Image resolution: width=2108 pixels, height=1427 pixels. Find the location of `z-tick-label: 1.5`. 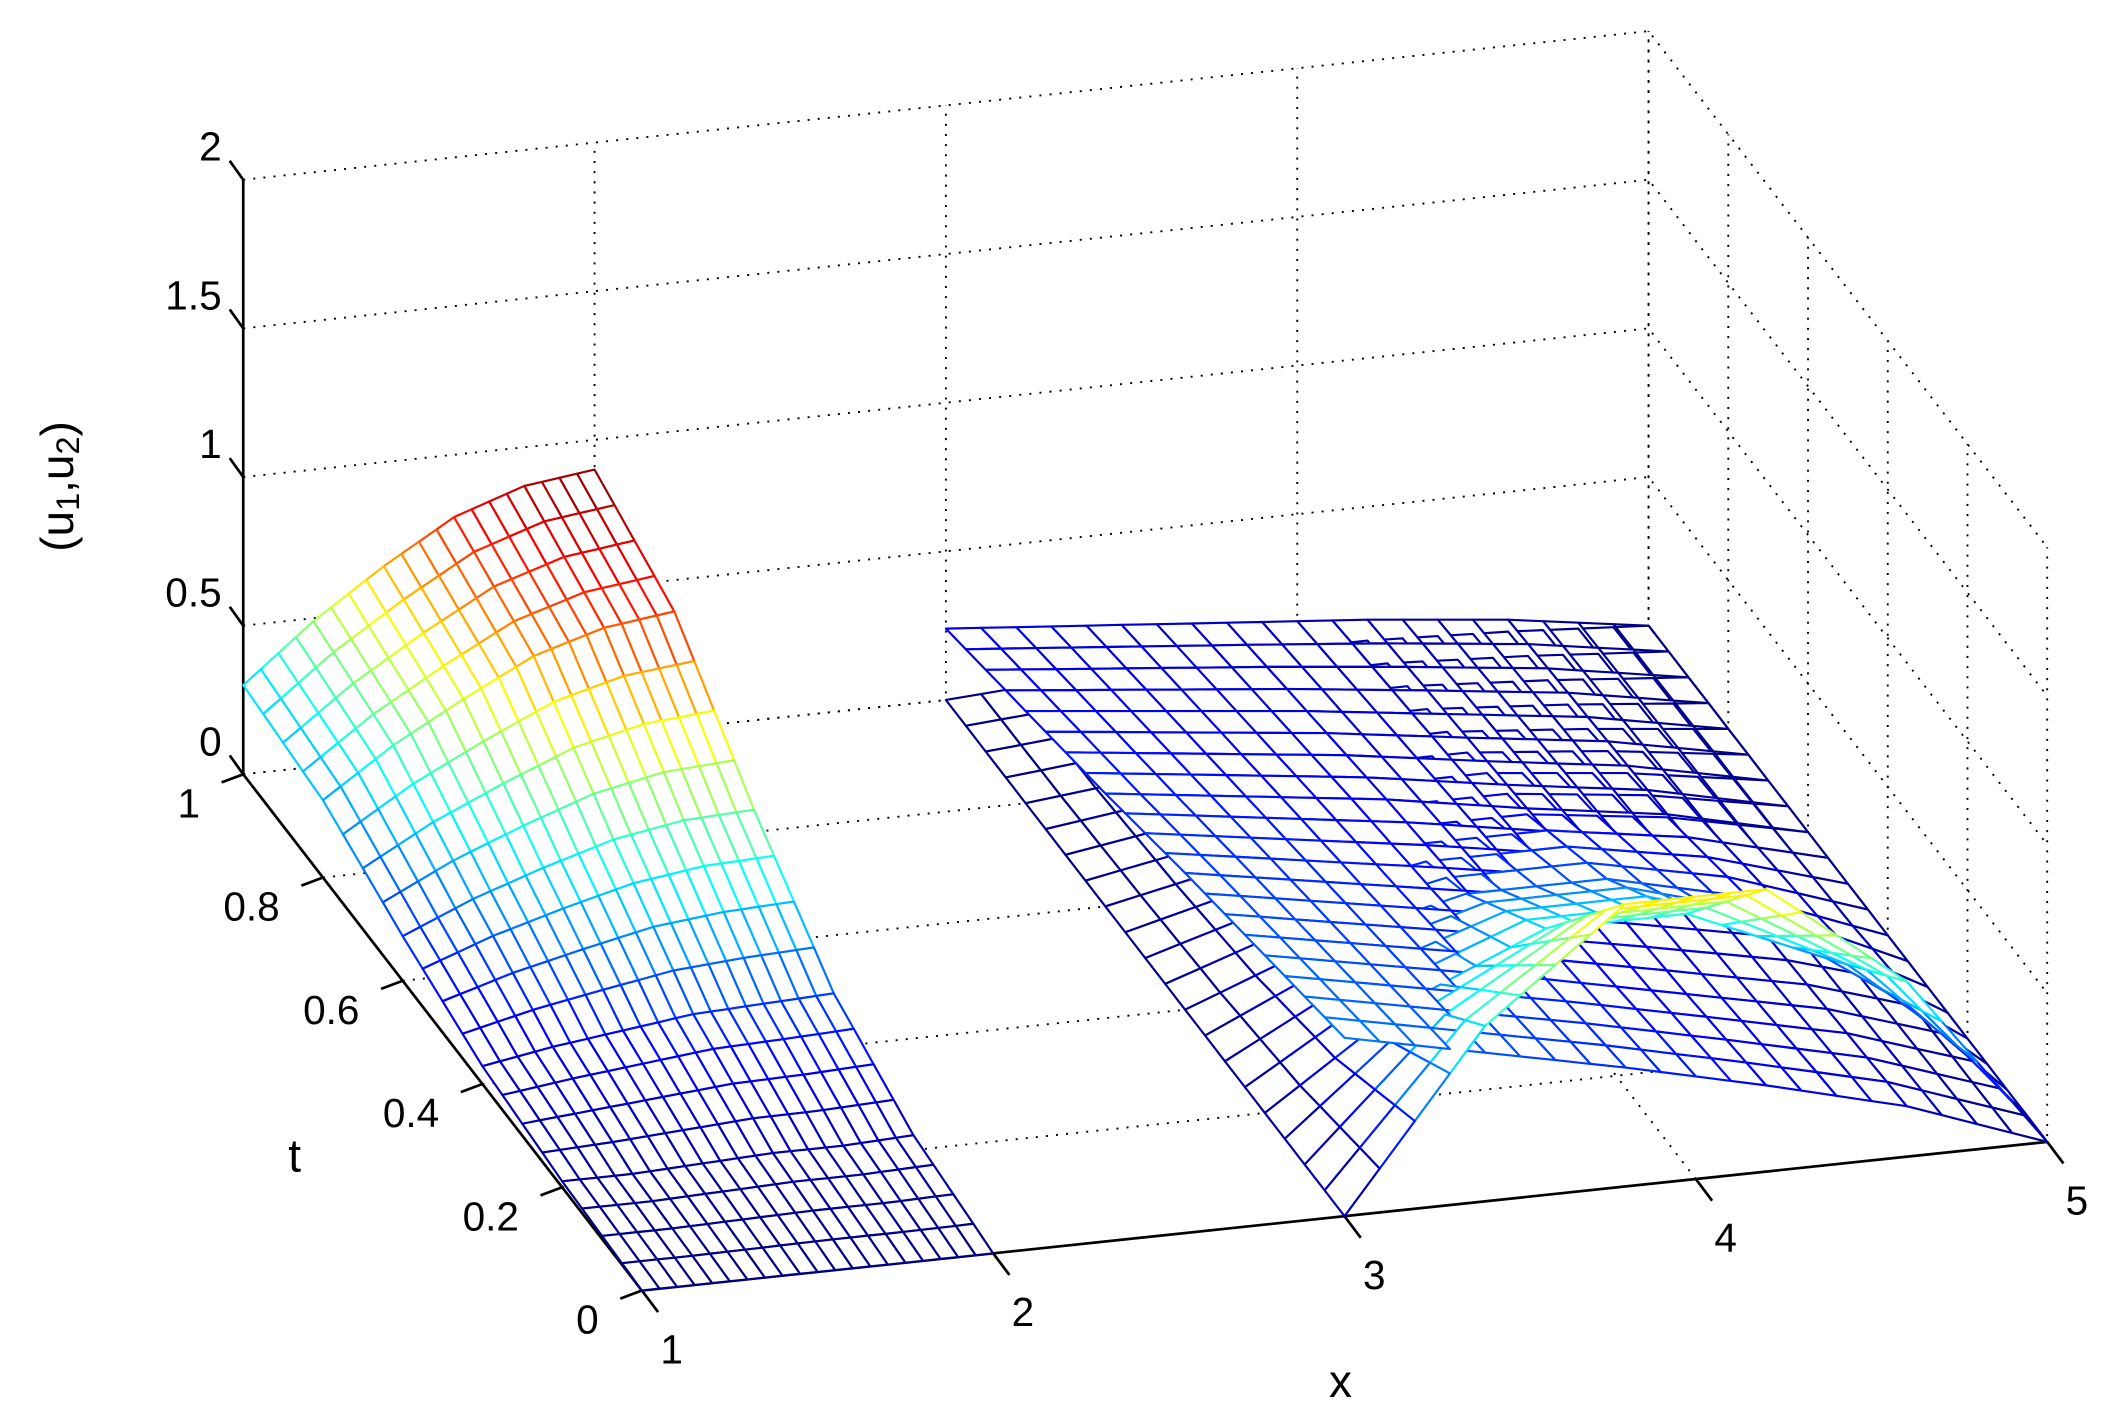

z-tick-label: 1.5 is located at coordinates (193, 295).